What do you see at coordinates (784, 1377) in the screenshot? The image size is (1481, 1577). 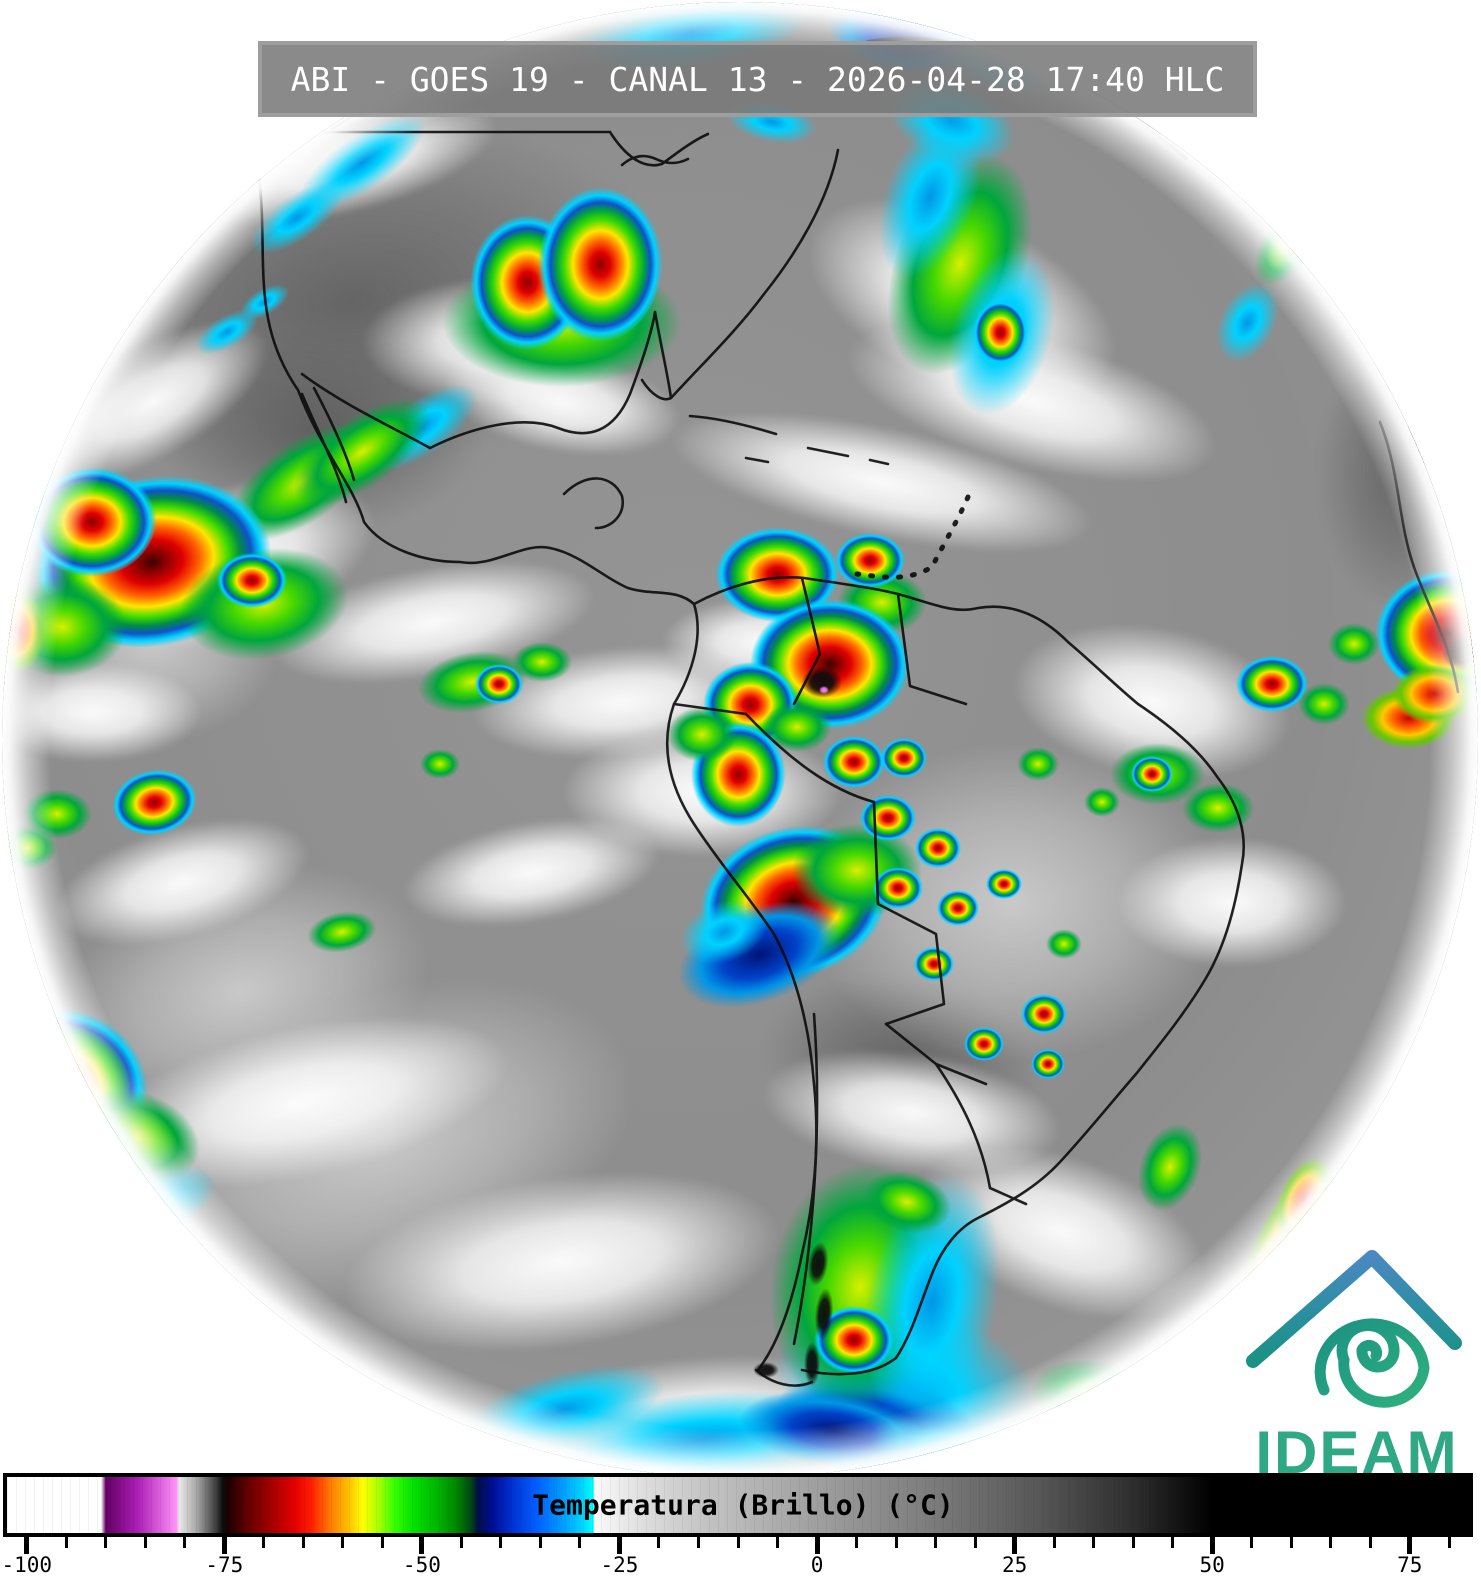 I see `coastline-tierra-del-fuego` at bounding box center [784, 1377].